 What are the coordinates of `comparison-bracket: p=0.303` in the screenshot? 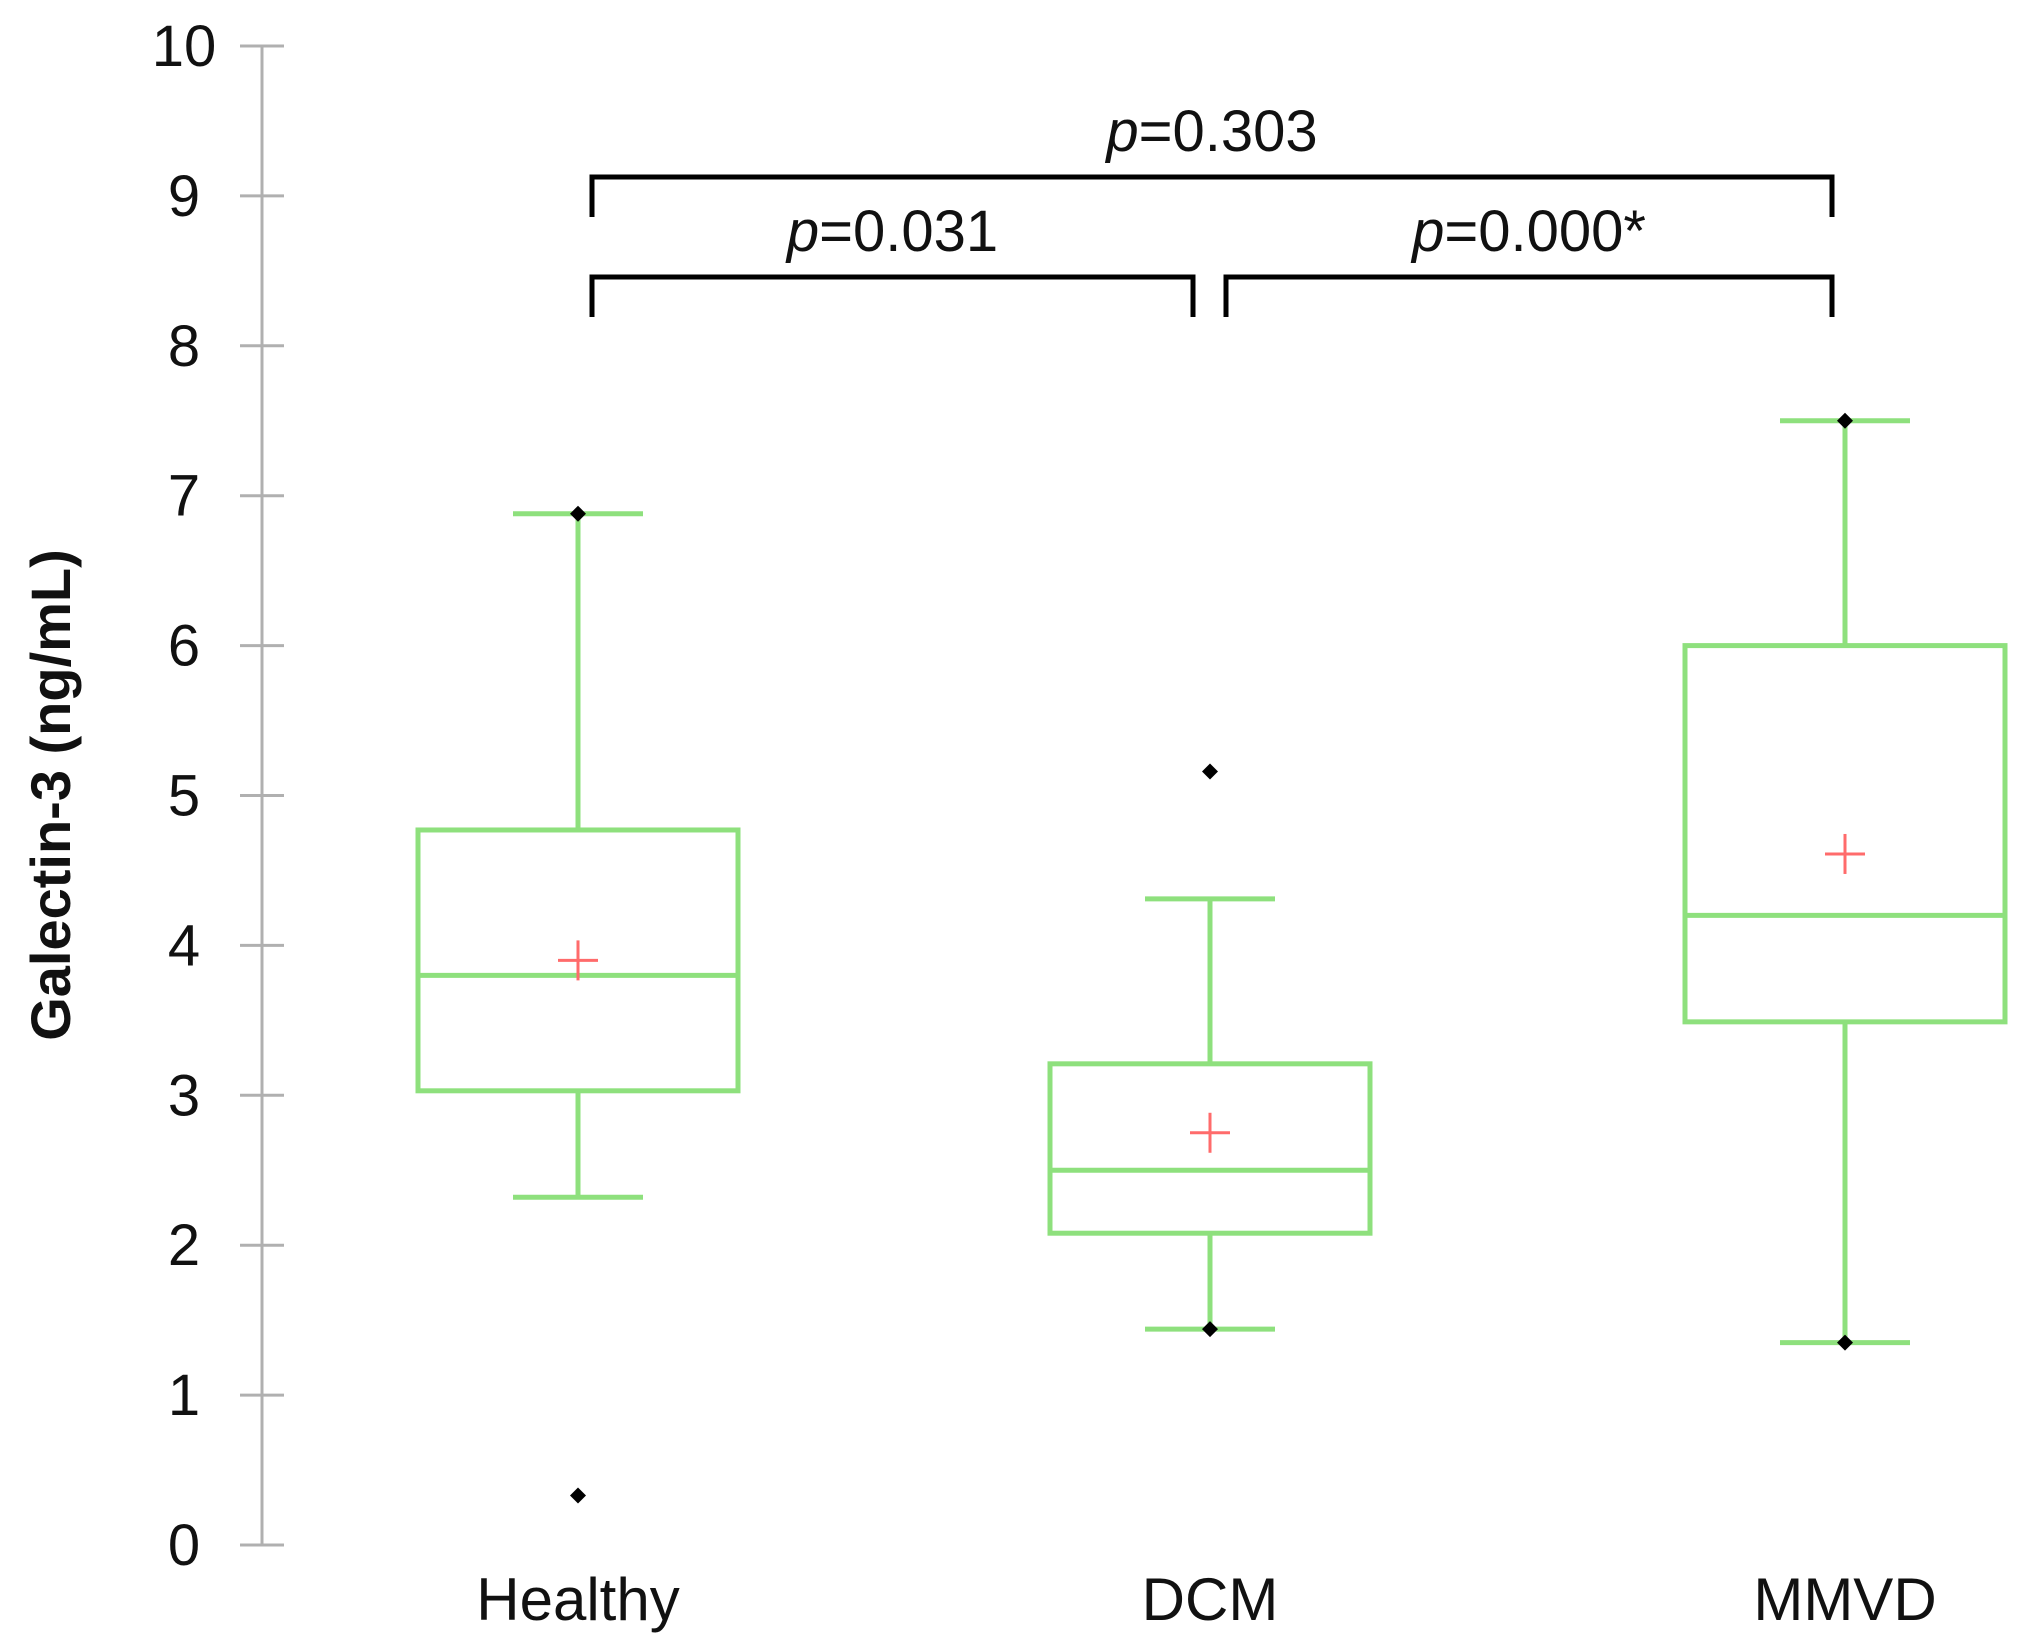 It's located at (1212, 158).